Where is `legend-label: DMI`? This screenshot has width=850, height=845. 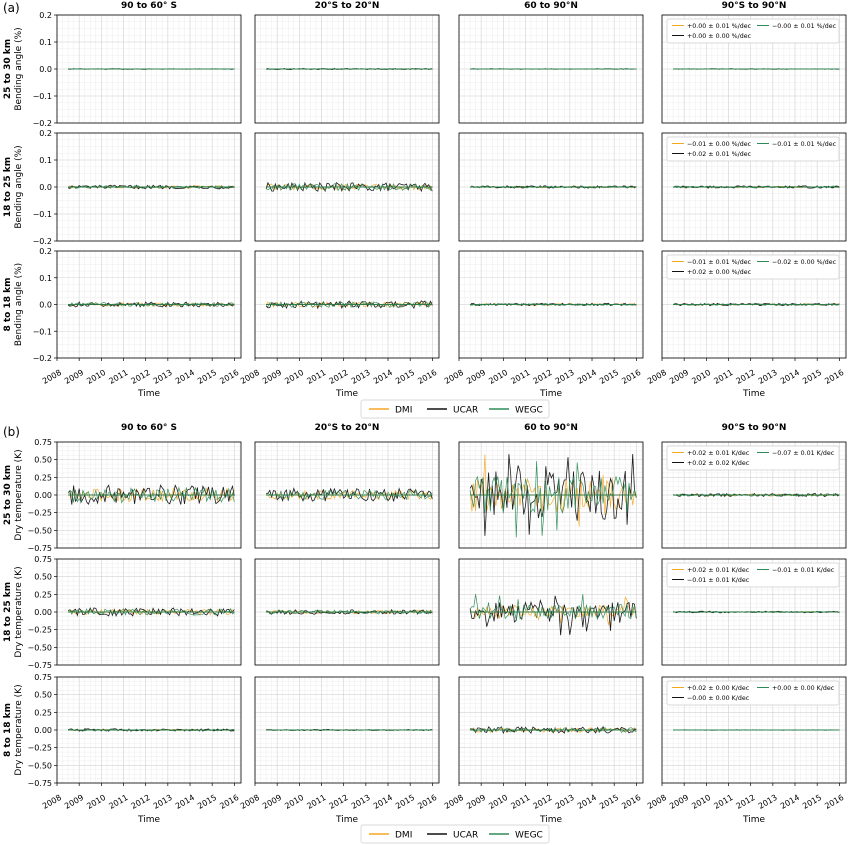 legend-label: DMI is located at coordinates (403, 836).